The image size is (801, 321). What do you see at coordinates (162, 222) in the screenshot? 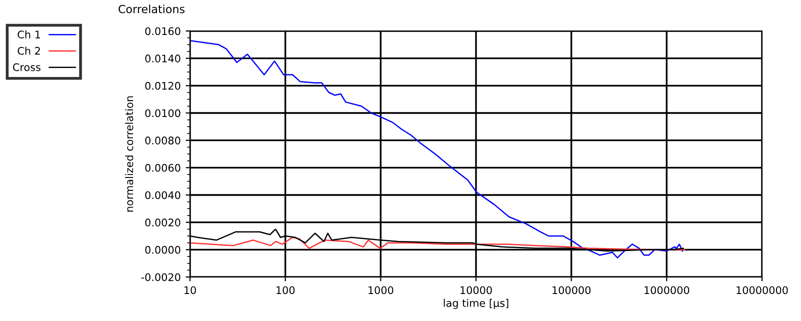
I see `y-tick-label: 0.0020` at bounding box center [162, 222].